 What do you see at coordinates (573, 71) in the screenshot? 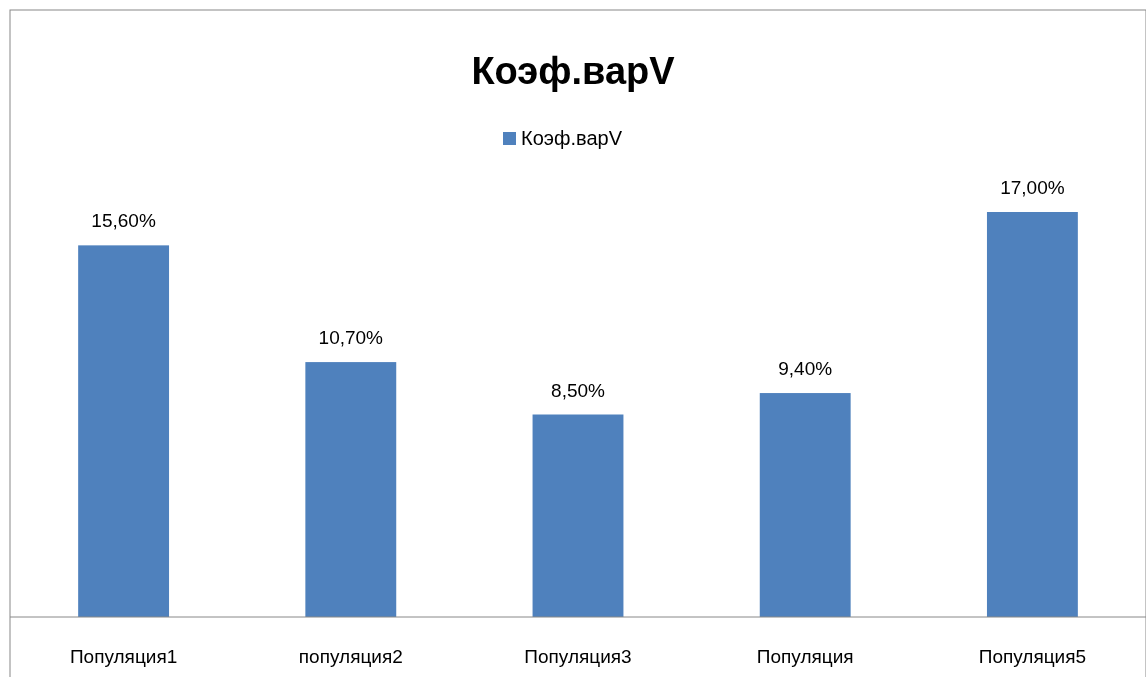
I see `chart-title: Коэф.варV` at bounding box center [573, 71].